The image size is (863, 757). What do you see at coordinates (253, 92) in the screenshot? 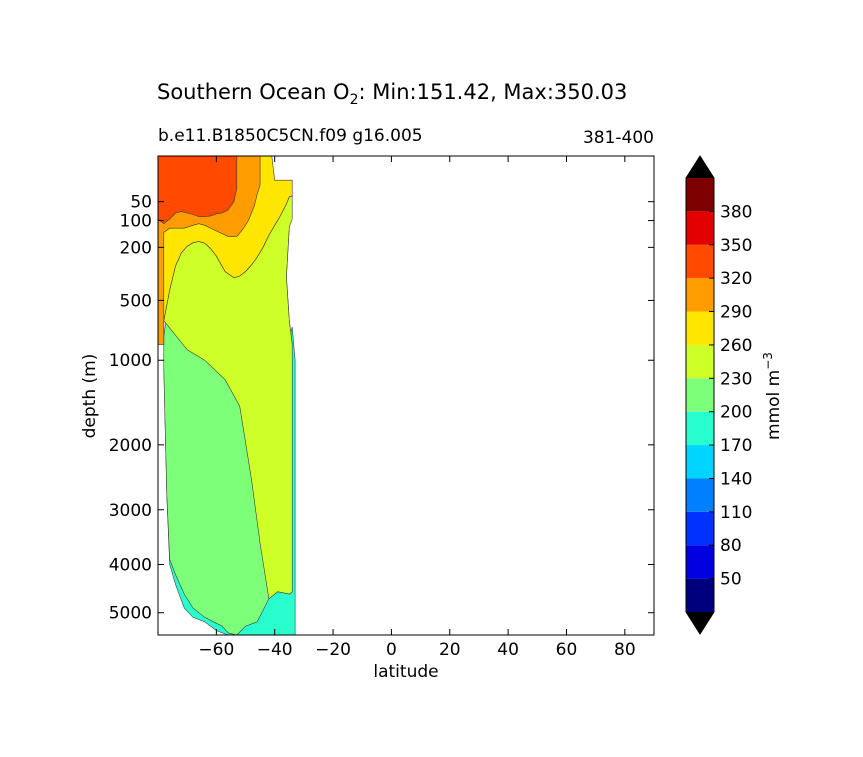
I see `title-prefix: Southern Ocean O` at bounding box center [253, 92].